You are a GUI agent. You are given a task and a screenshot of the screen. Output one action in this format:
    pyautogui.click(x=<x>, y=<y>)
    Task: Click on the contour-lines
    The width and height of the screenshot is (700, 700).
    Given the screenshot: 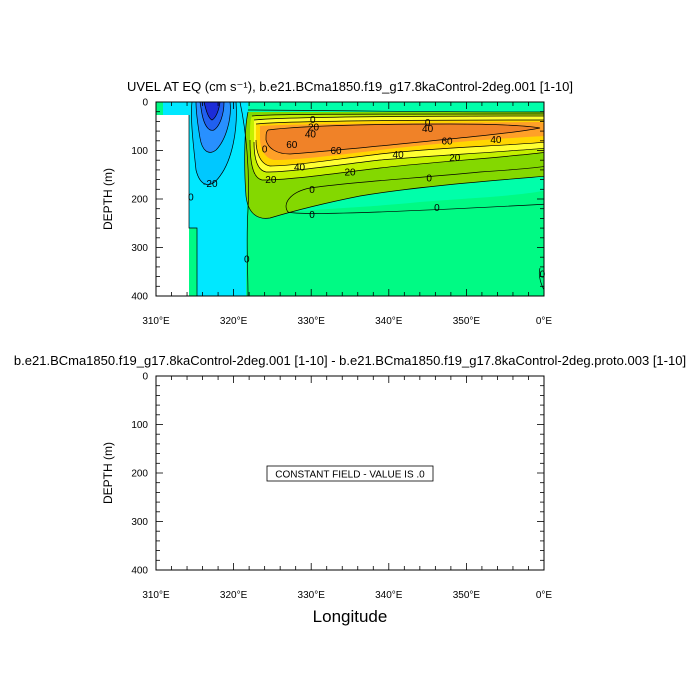 What is the action you would take?
    pyautogui.click(x=366, y=199)
    